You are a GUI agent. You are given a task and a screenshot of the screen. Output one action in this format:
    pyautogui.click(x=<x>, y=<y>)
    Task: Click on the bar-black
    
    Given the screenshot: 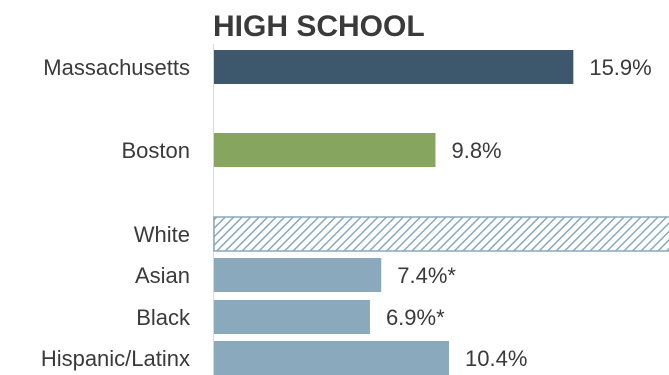 What is the action you would take?
    pyautogui.click(x=292, y=317)
    